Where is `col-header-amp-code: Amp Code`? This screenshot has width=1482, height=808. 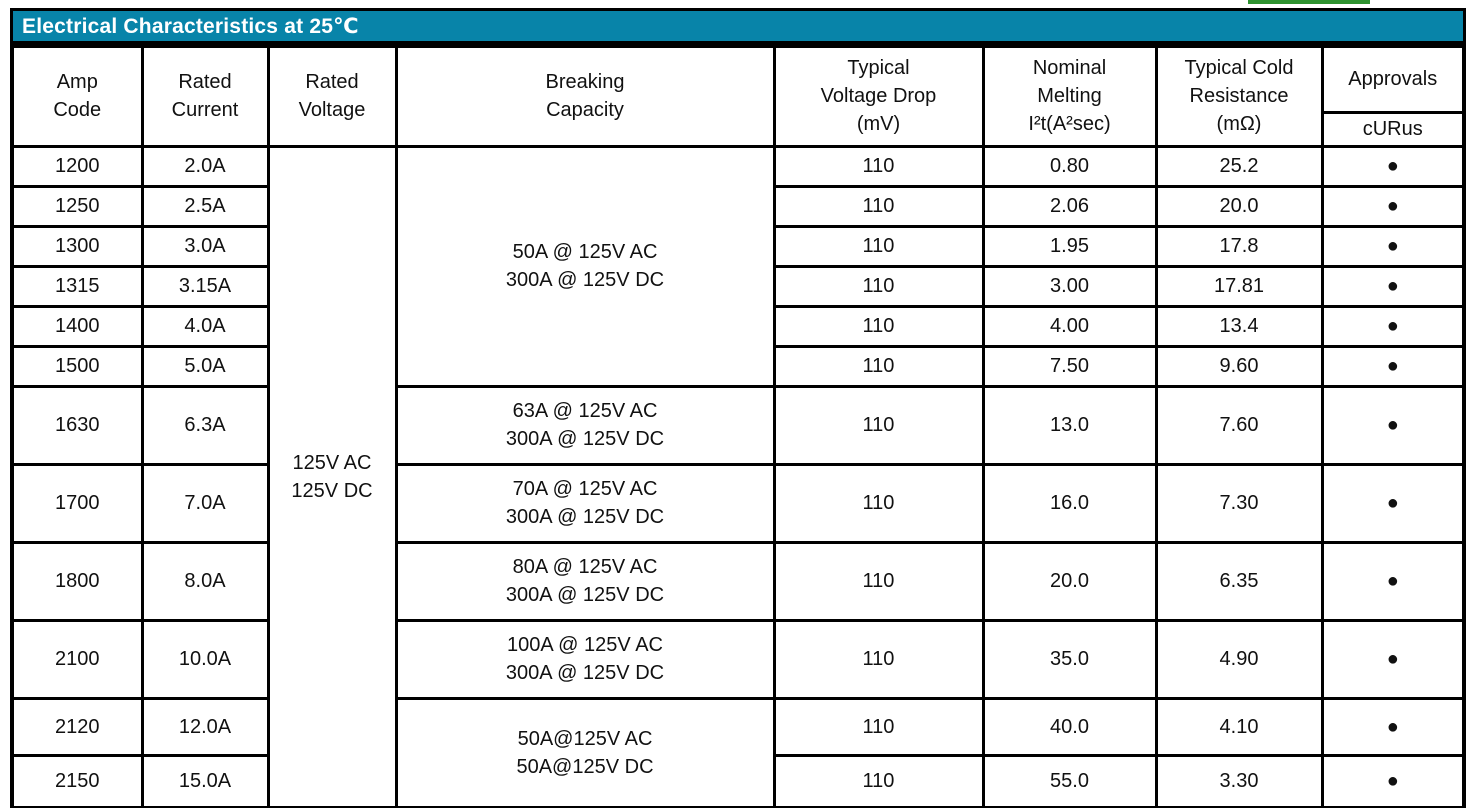 col-header-amp-code: Amp Code is located at coordinates (77, 96).